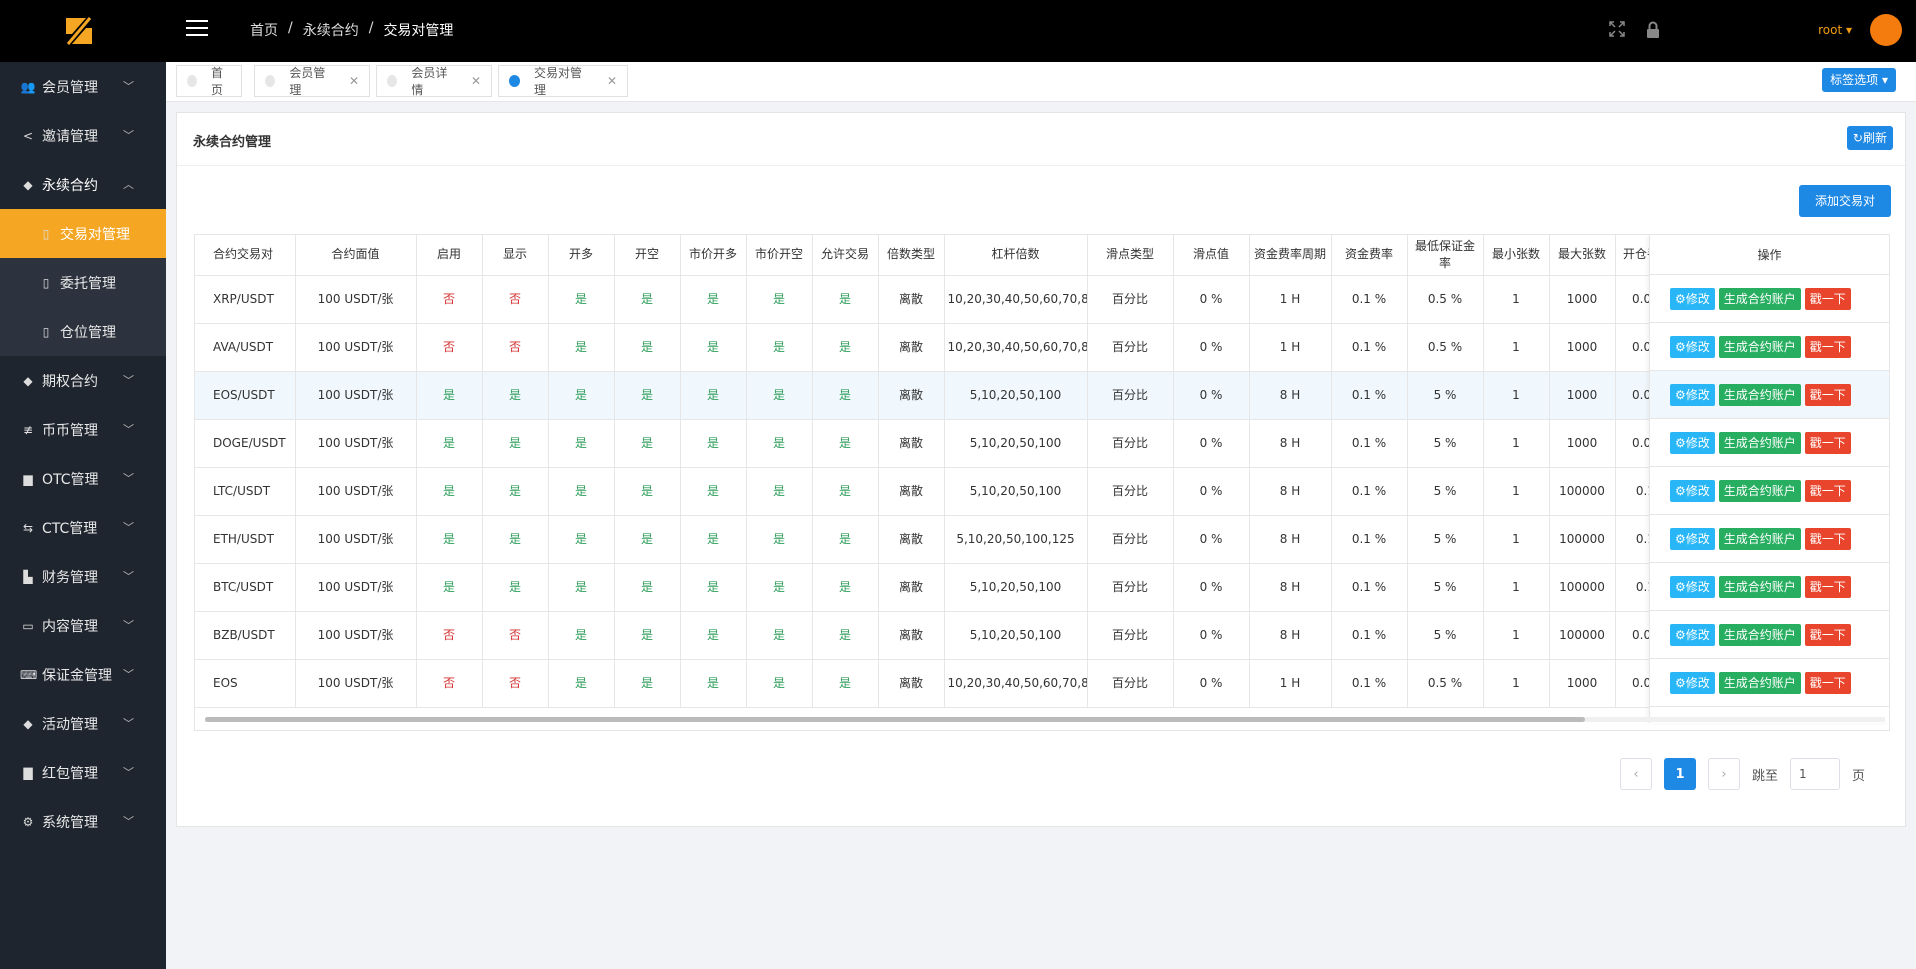 The width and height of the screenshot is (1916, 969). What do you see at coordinates (197, 29) in the screenshot?
I see `menu-toggle-icon` at bounding box center [197, 29].